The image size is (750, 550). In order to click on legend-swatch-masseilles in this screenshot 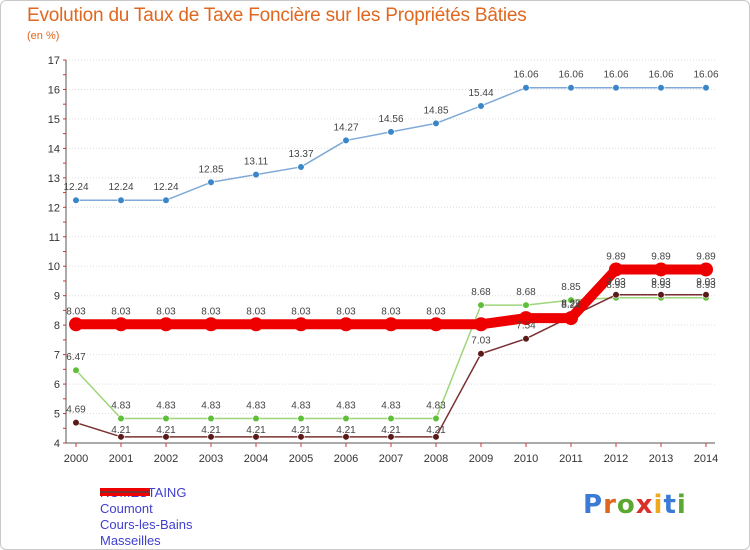, I will do `click(125, 492)`.